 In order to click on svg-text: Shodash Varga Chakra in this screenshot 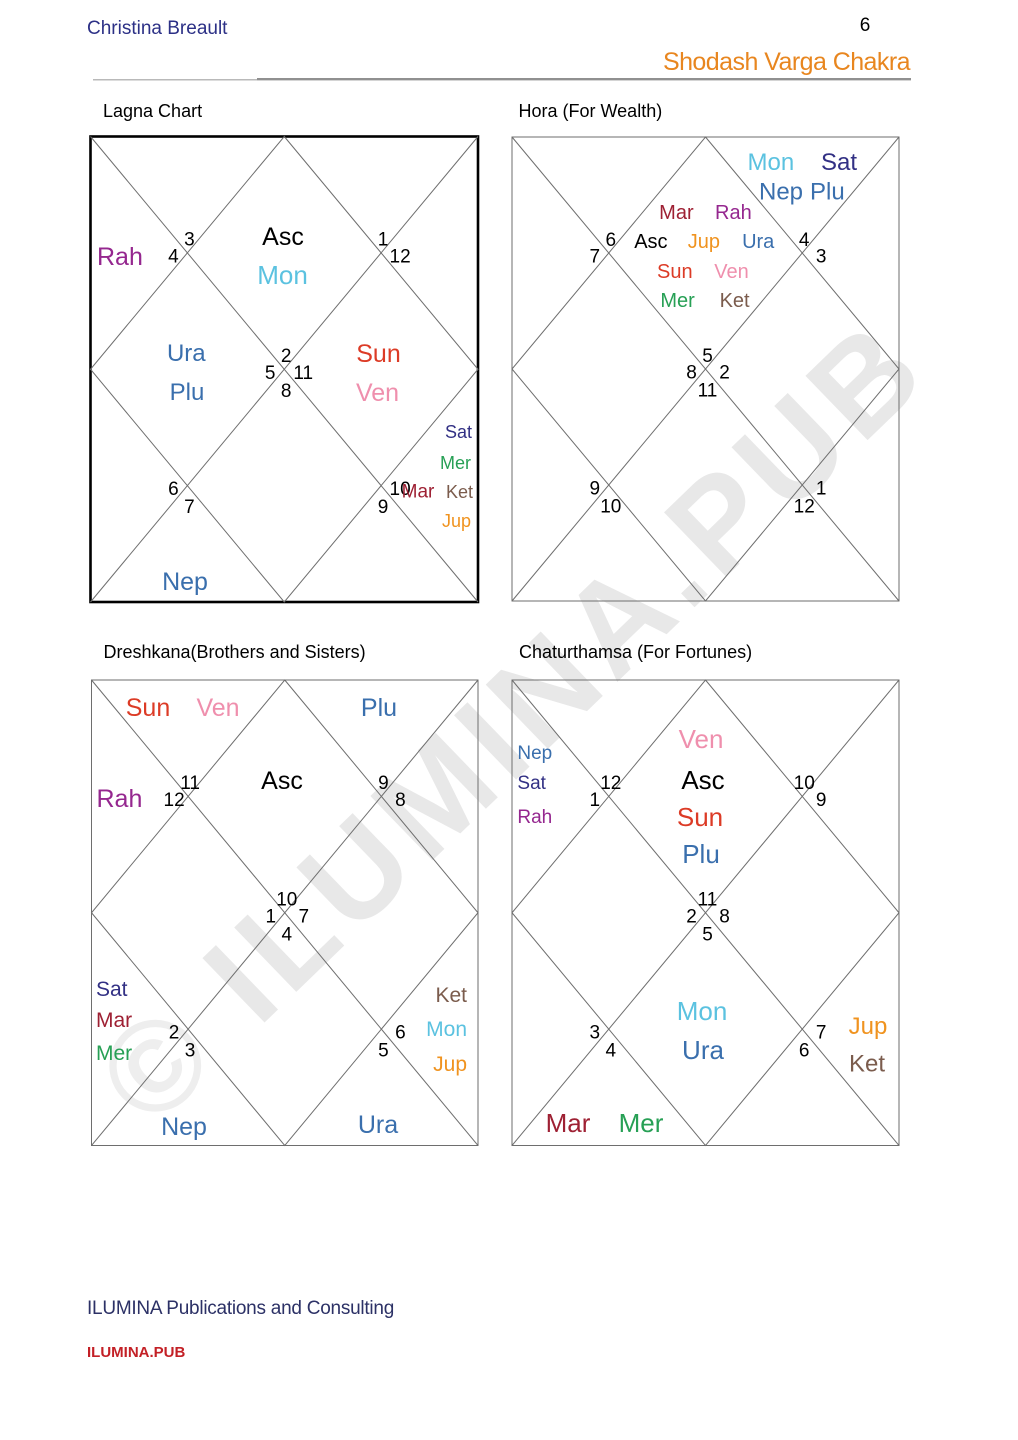, I will do `click(787, 62)`.